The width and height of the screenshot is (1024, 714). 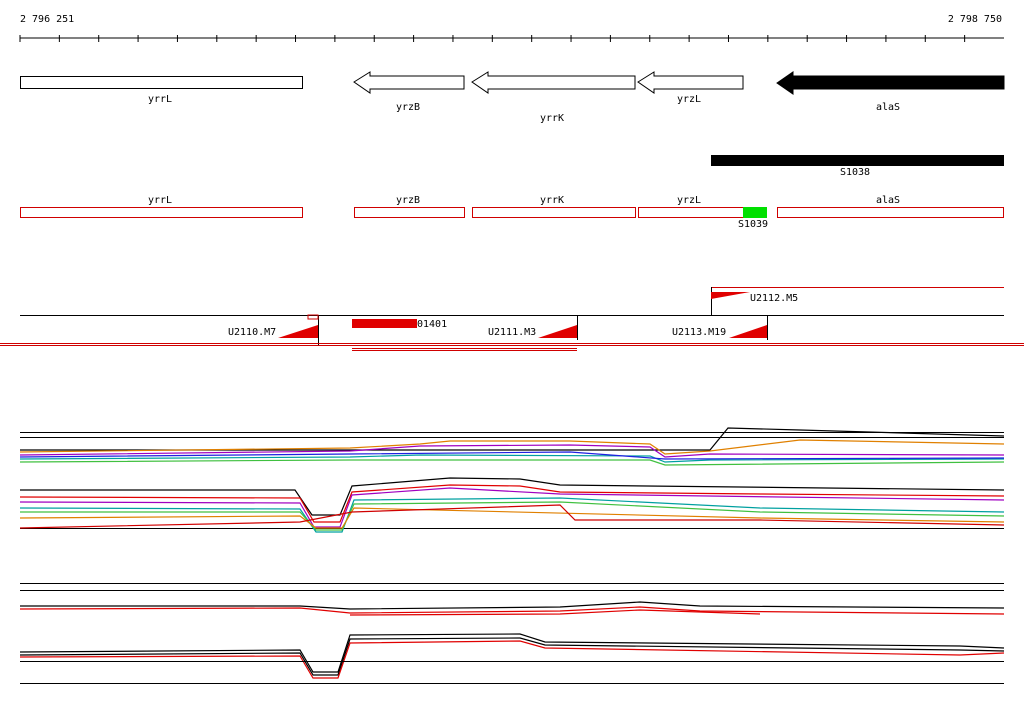 What do you see at coordinates (755, 212) in the screenshot?
I see `segment-box` at bounding box center [755, 212].